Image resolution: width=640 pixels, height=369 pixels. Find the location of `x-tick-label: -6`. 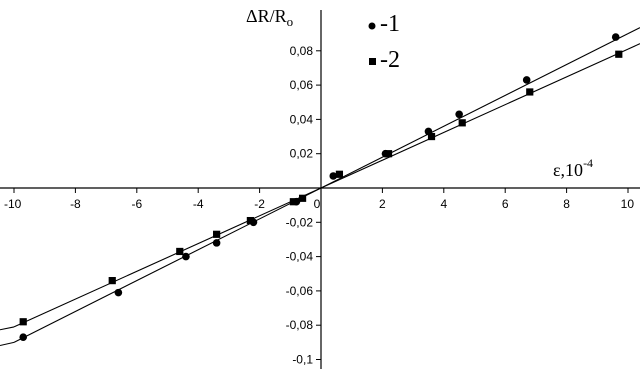

x-tick-label: -6 is located at coordinates (136, 204).